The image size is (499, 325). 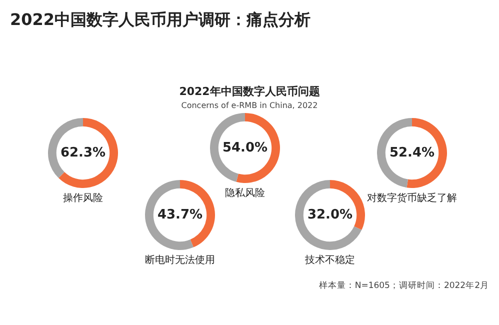 I want to click on text: 操作风险, so click(x=83, y=198).